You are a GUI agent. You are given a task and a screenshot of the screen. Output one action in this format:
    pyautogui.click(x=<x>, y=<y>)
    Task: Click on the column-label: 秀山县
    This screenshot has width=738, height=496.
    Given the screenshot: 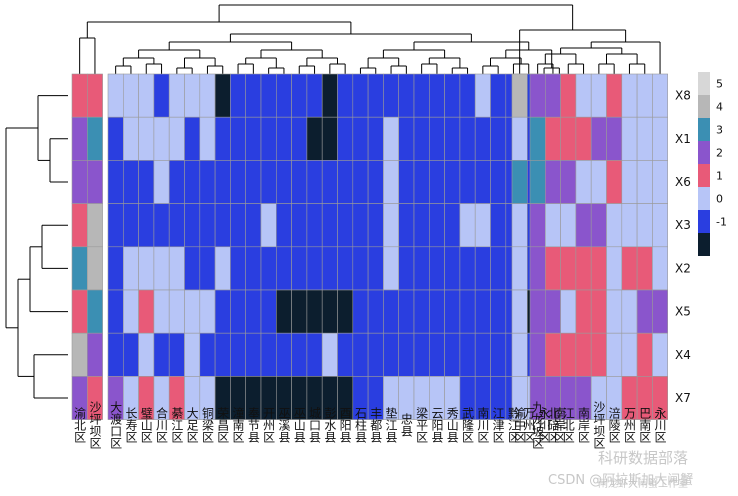 What is the action you would take?
    pyautogui.click(x=452, y=425)
    